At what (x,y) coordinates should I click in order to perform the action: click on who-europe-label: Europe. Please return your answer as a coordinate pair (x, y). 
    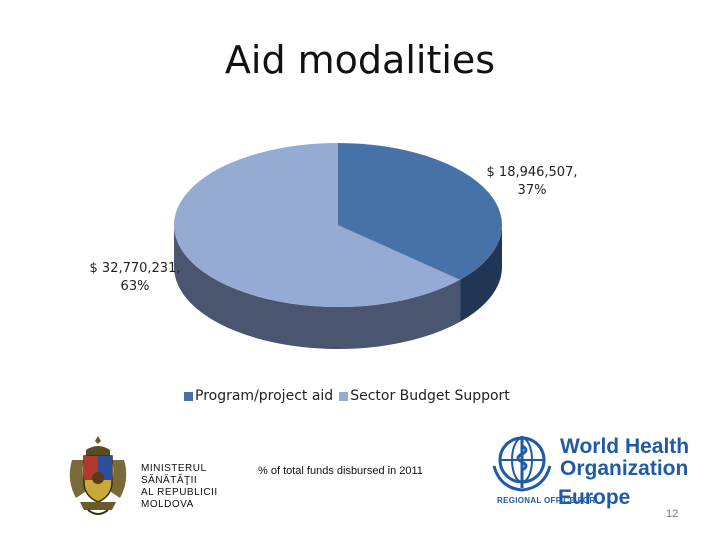
    Looking at the image, I should click on (594, 497).